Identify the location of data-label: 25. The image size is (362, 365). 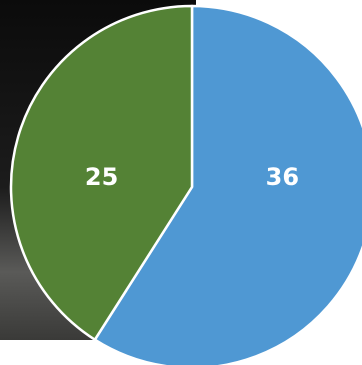
(101, 177).